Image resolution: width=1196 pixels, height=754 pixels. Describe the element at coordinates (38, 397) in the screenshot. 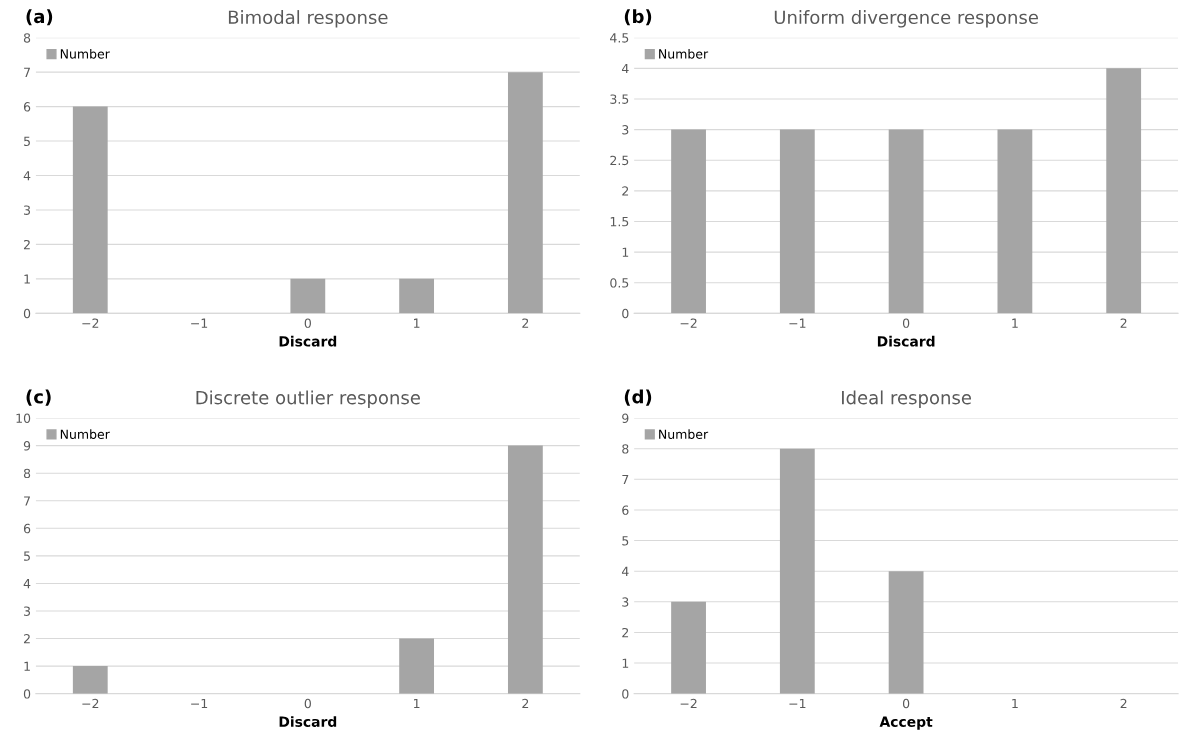

I see `text: (c)` at that location.